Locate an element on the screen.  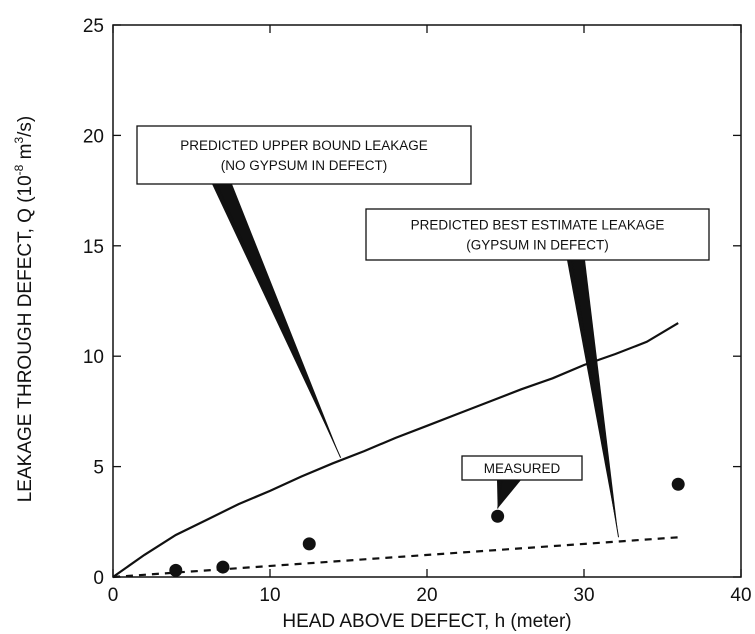
y-tick-label: 20 is located at coordinates (93, 136).